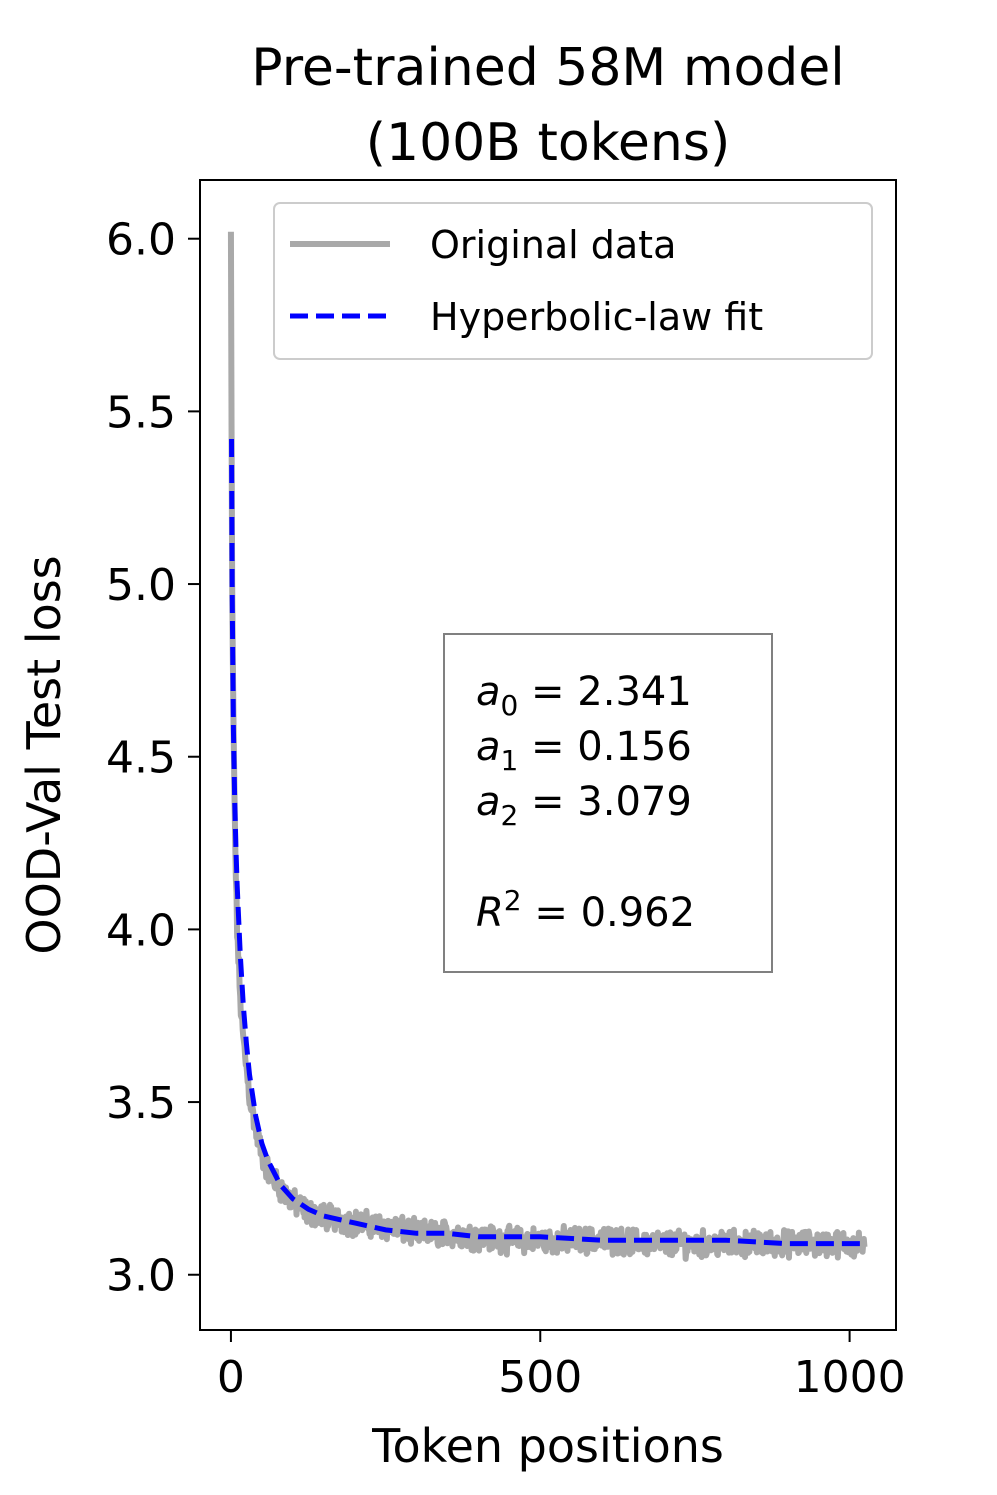 The height and width of the screenshot is (1495, 997). Describe the element at coordinates (488, 802) in the screenshot. I see `param-a2-symbol: a` at that location.